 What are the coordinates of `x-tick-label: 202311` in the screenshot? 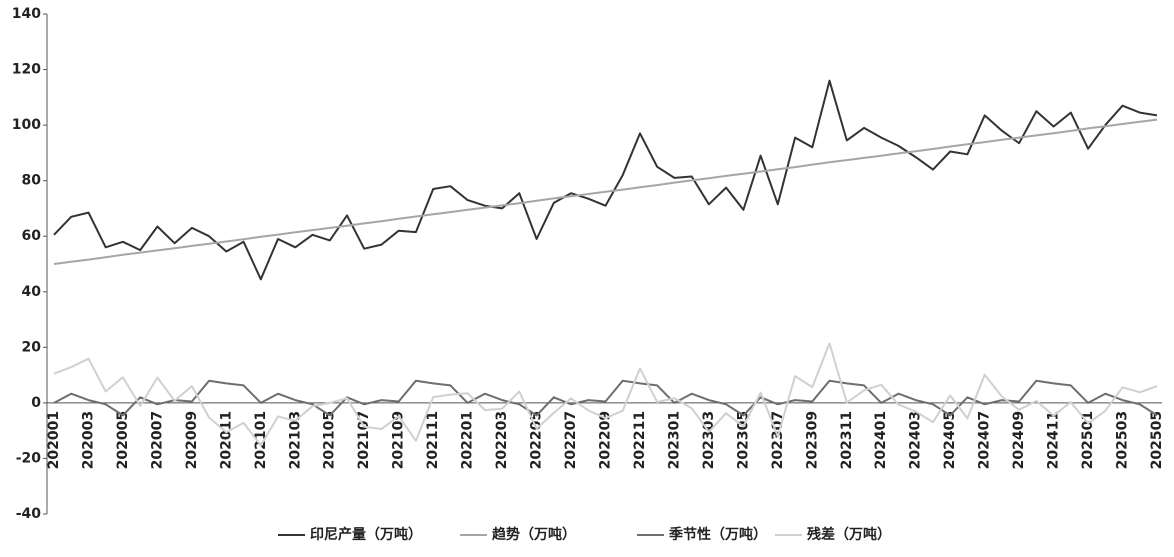 It's located at (847, 440).